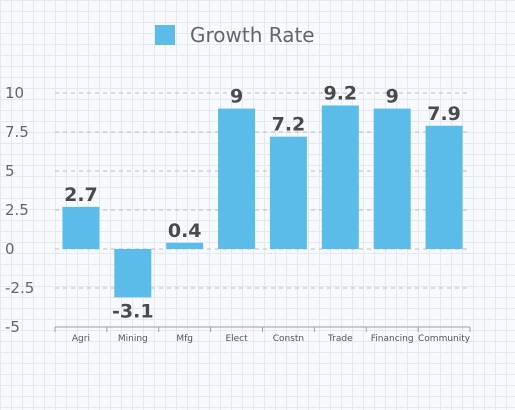  What do you see at coordinates (184, 339) in the screenshot?
I see `x-tick-label: Mfg` at bounding box center [184, 339].